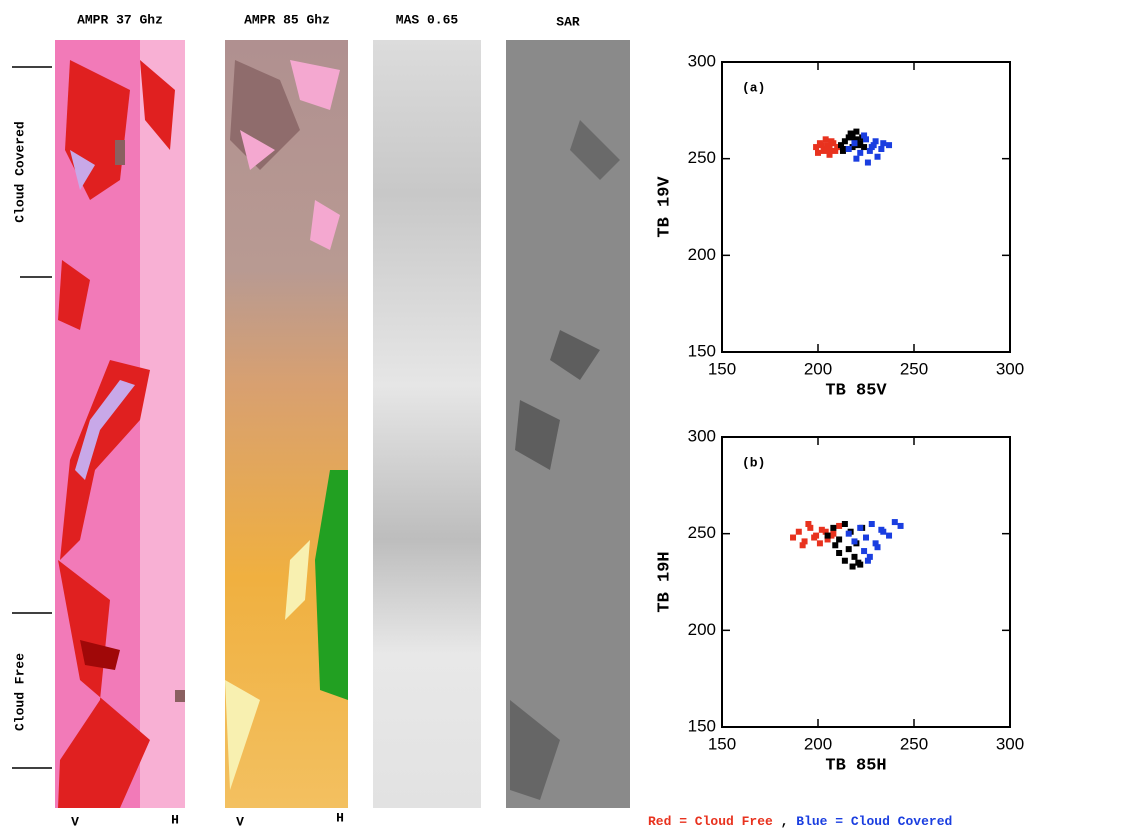 The height and width of the screenshot is (838, 1126). What do you see at coordinates (240, 821) in the screenshot?
I see `channel-label: V` at bounding box center [240, 821].